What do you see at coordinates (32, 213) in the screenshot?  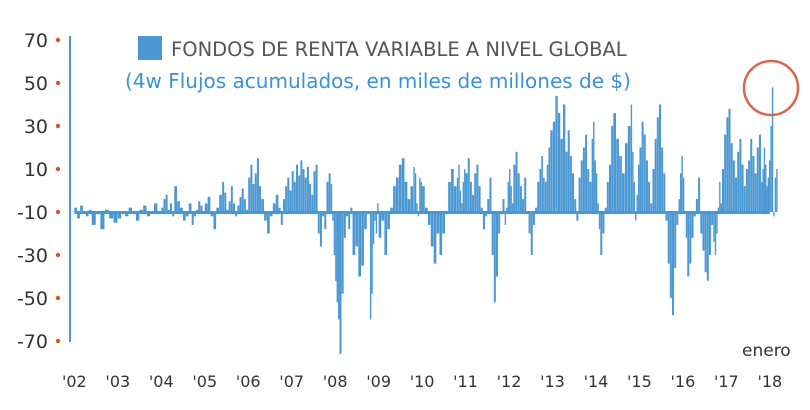 I see `y-tick-label: -10` at bounding box center [32, 213].